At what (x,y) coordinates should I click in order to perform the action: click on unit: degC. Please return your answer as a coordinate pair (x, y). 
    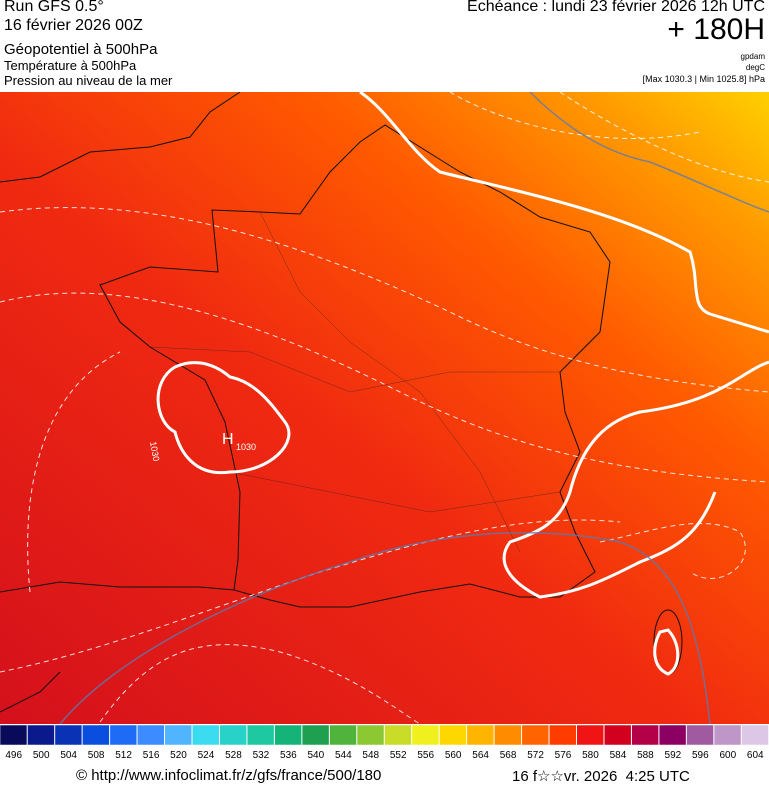
    Looking at the image, I should click on (755, 67).